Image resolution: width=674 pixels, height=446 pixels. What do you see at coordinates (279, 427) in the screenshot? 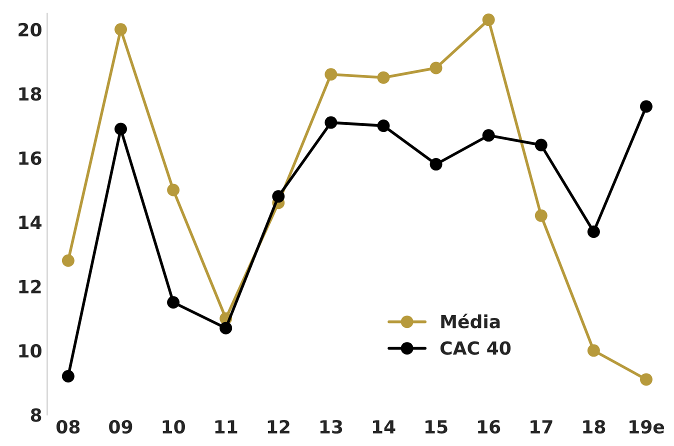
I see `x-tick-label: 12` at bounding box center [279, 427].